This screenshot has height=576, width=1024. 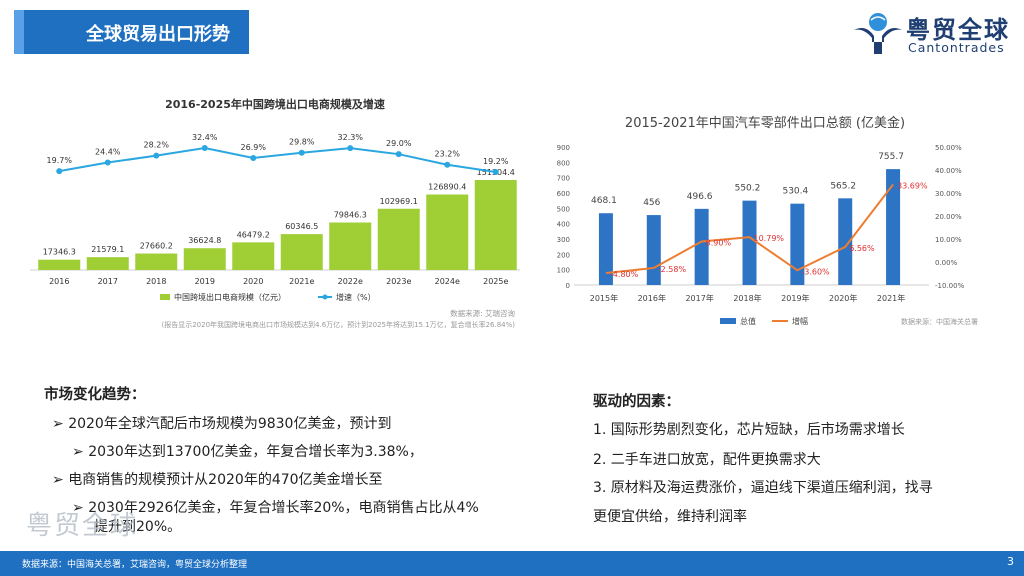 What do you see at coordinates (891, 298) in the screenshot?
I see `x-tick-label: 2021年` at bounding box center [891, 298].